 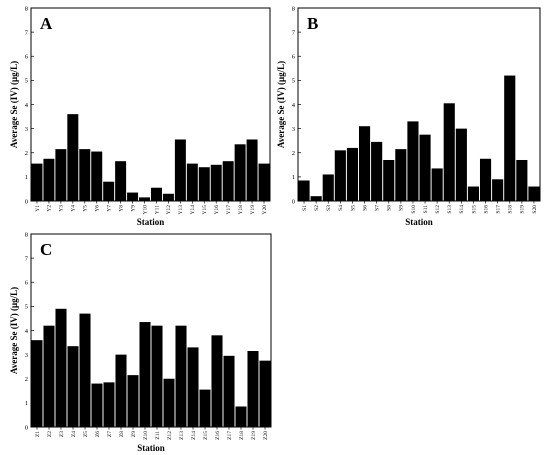 I want to click on bar-s20, so click(x=534, y=193).